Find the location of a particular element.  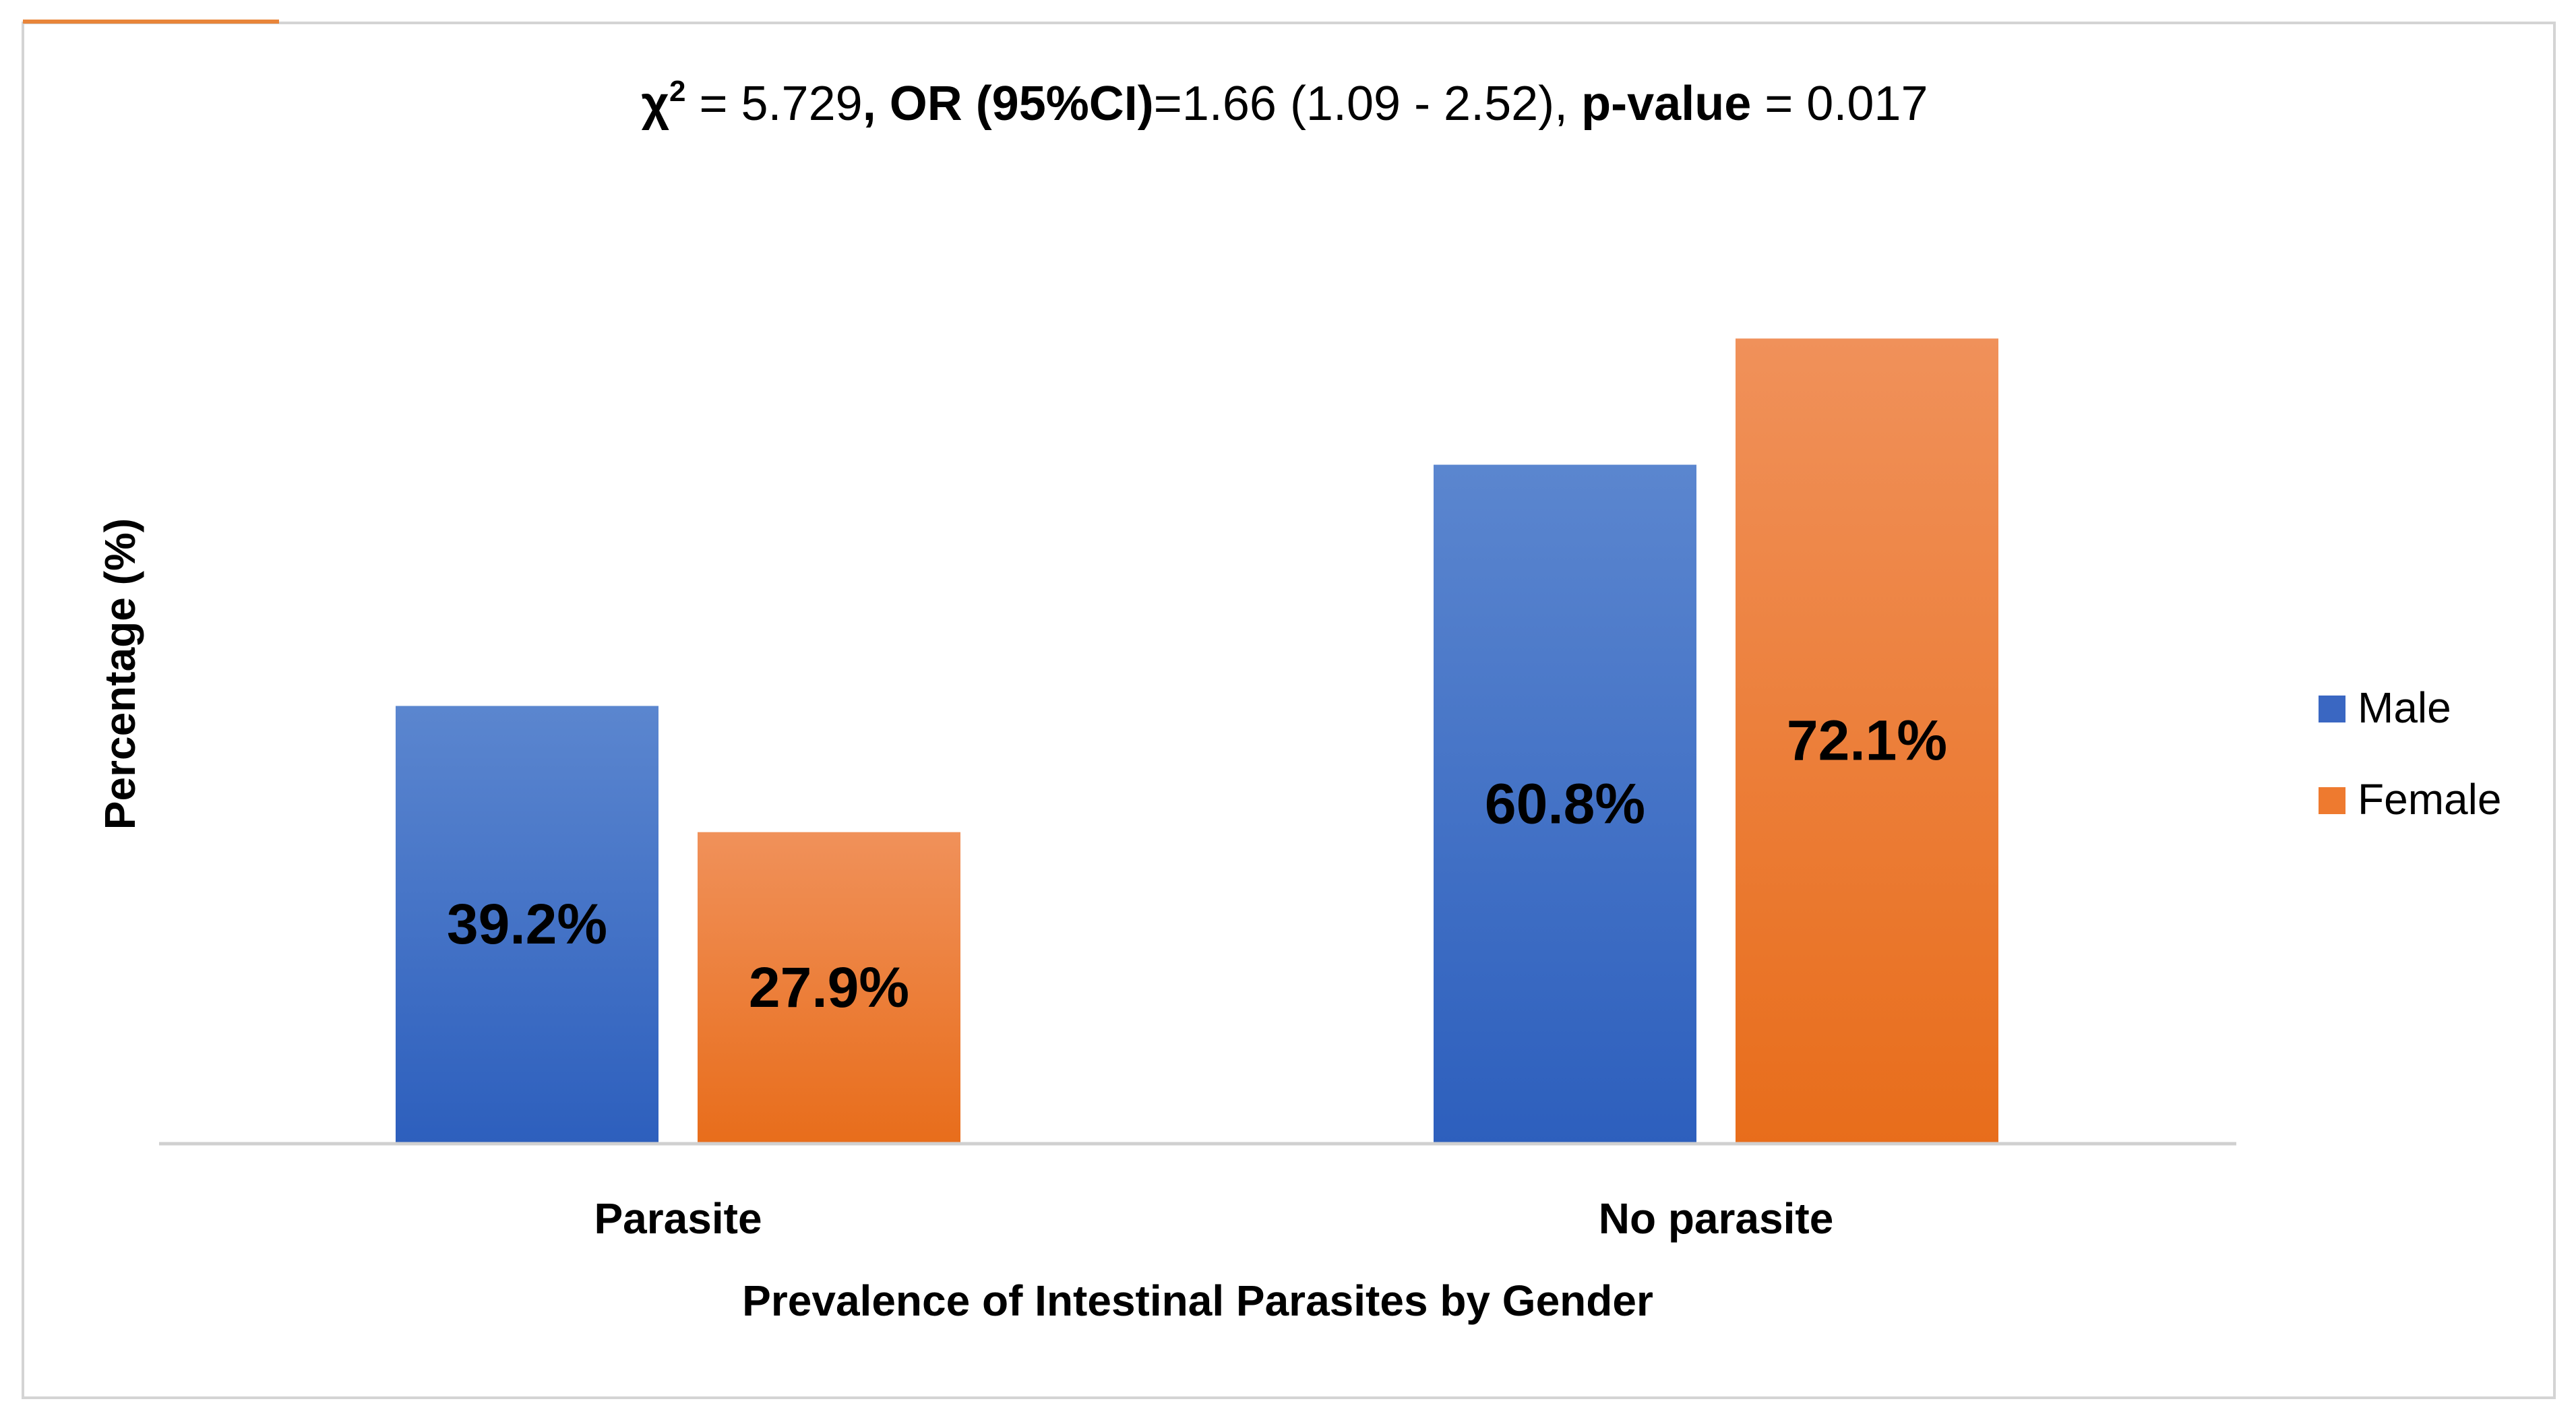

or-label: , OR (95%CI) is located at coordinates (1008, 104).